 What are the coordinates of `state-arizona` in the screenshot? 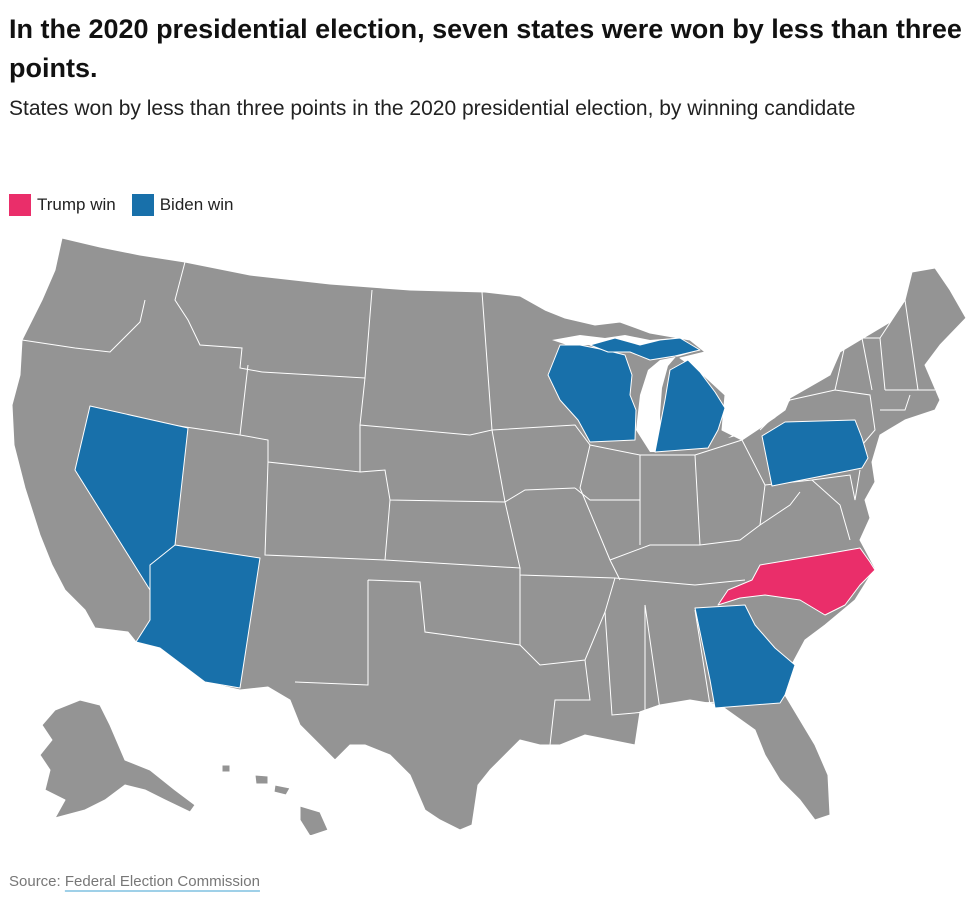 It's located at (198, 616).